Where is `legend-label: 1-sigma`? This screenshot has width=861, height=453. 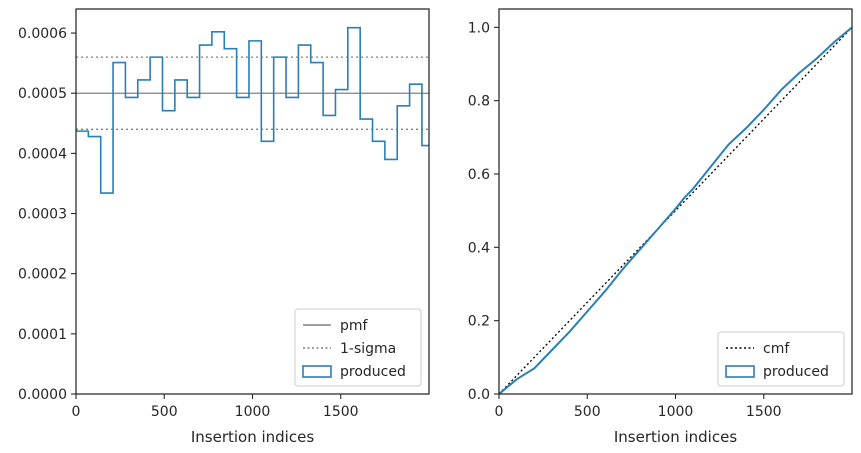
legend-label: 1-sigma is located at coordinates (368, 349).